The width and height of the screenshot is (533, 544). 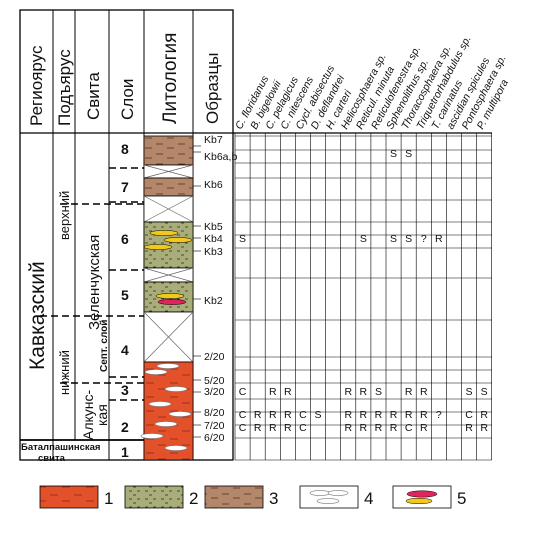 What do you see at coordinates (37, 315) in the screenshot?
I see `regioyarus-kavkazsky: Кавказский` at bounding box center [37, 315].